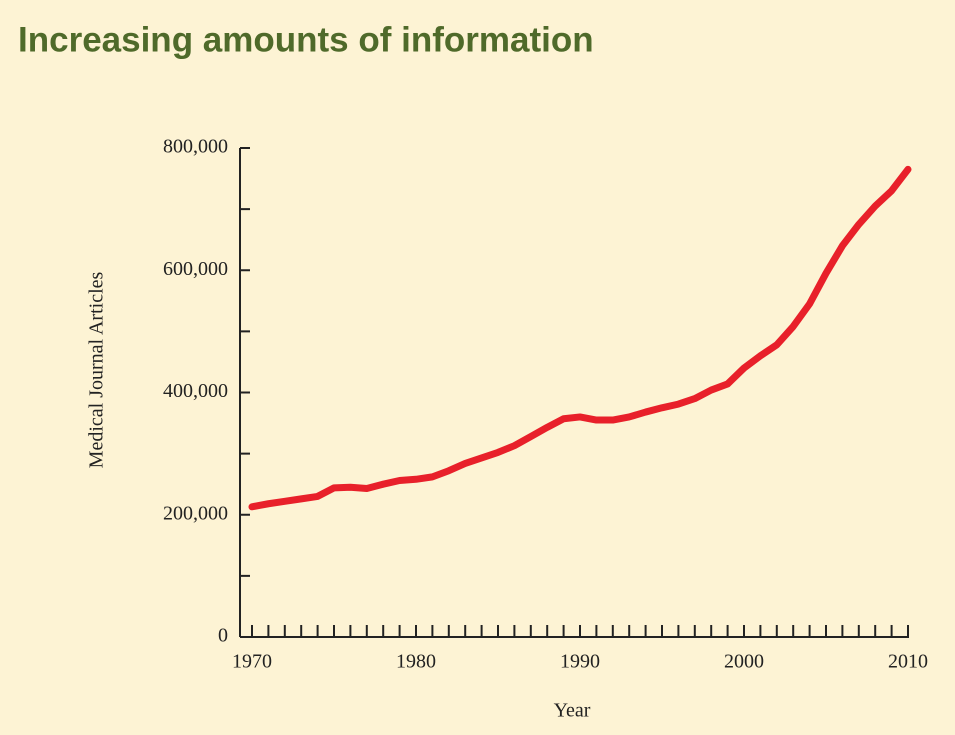 The image size is (955, 735). Describe the element at coordinates (908, 662) in the screenshot. I see `x-tick-label: 2010` at that location.